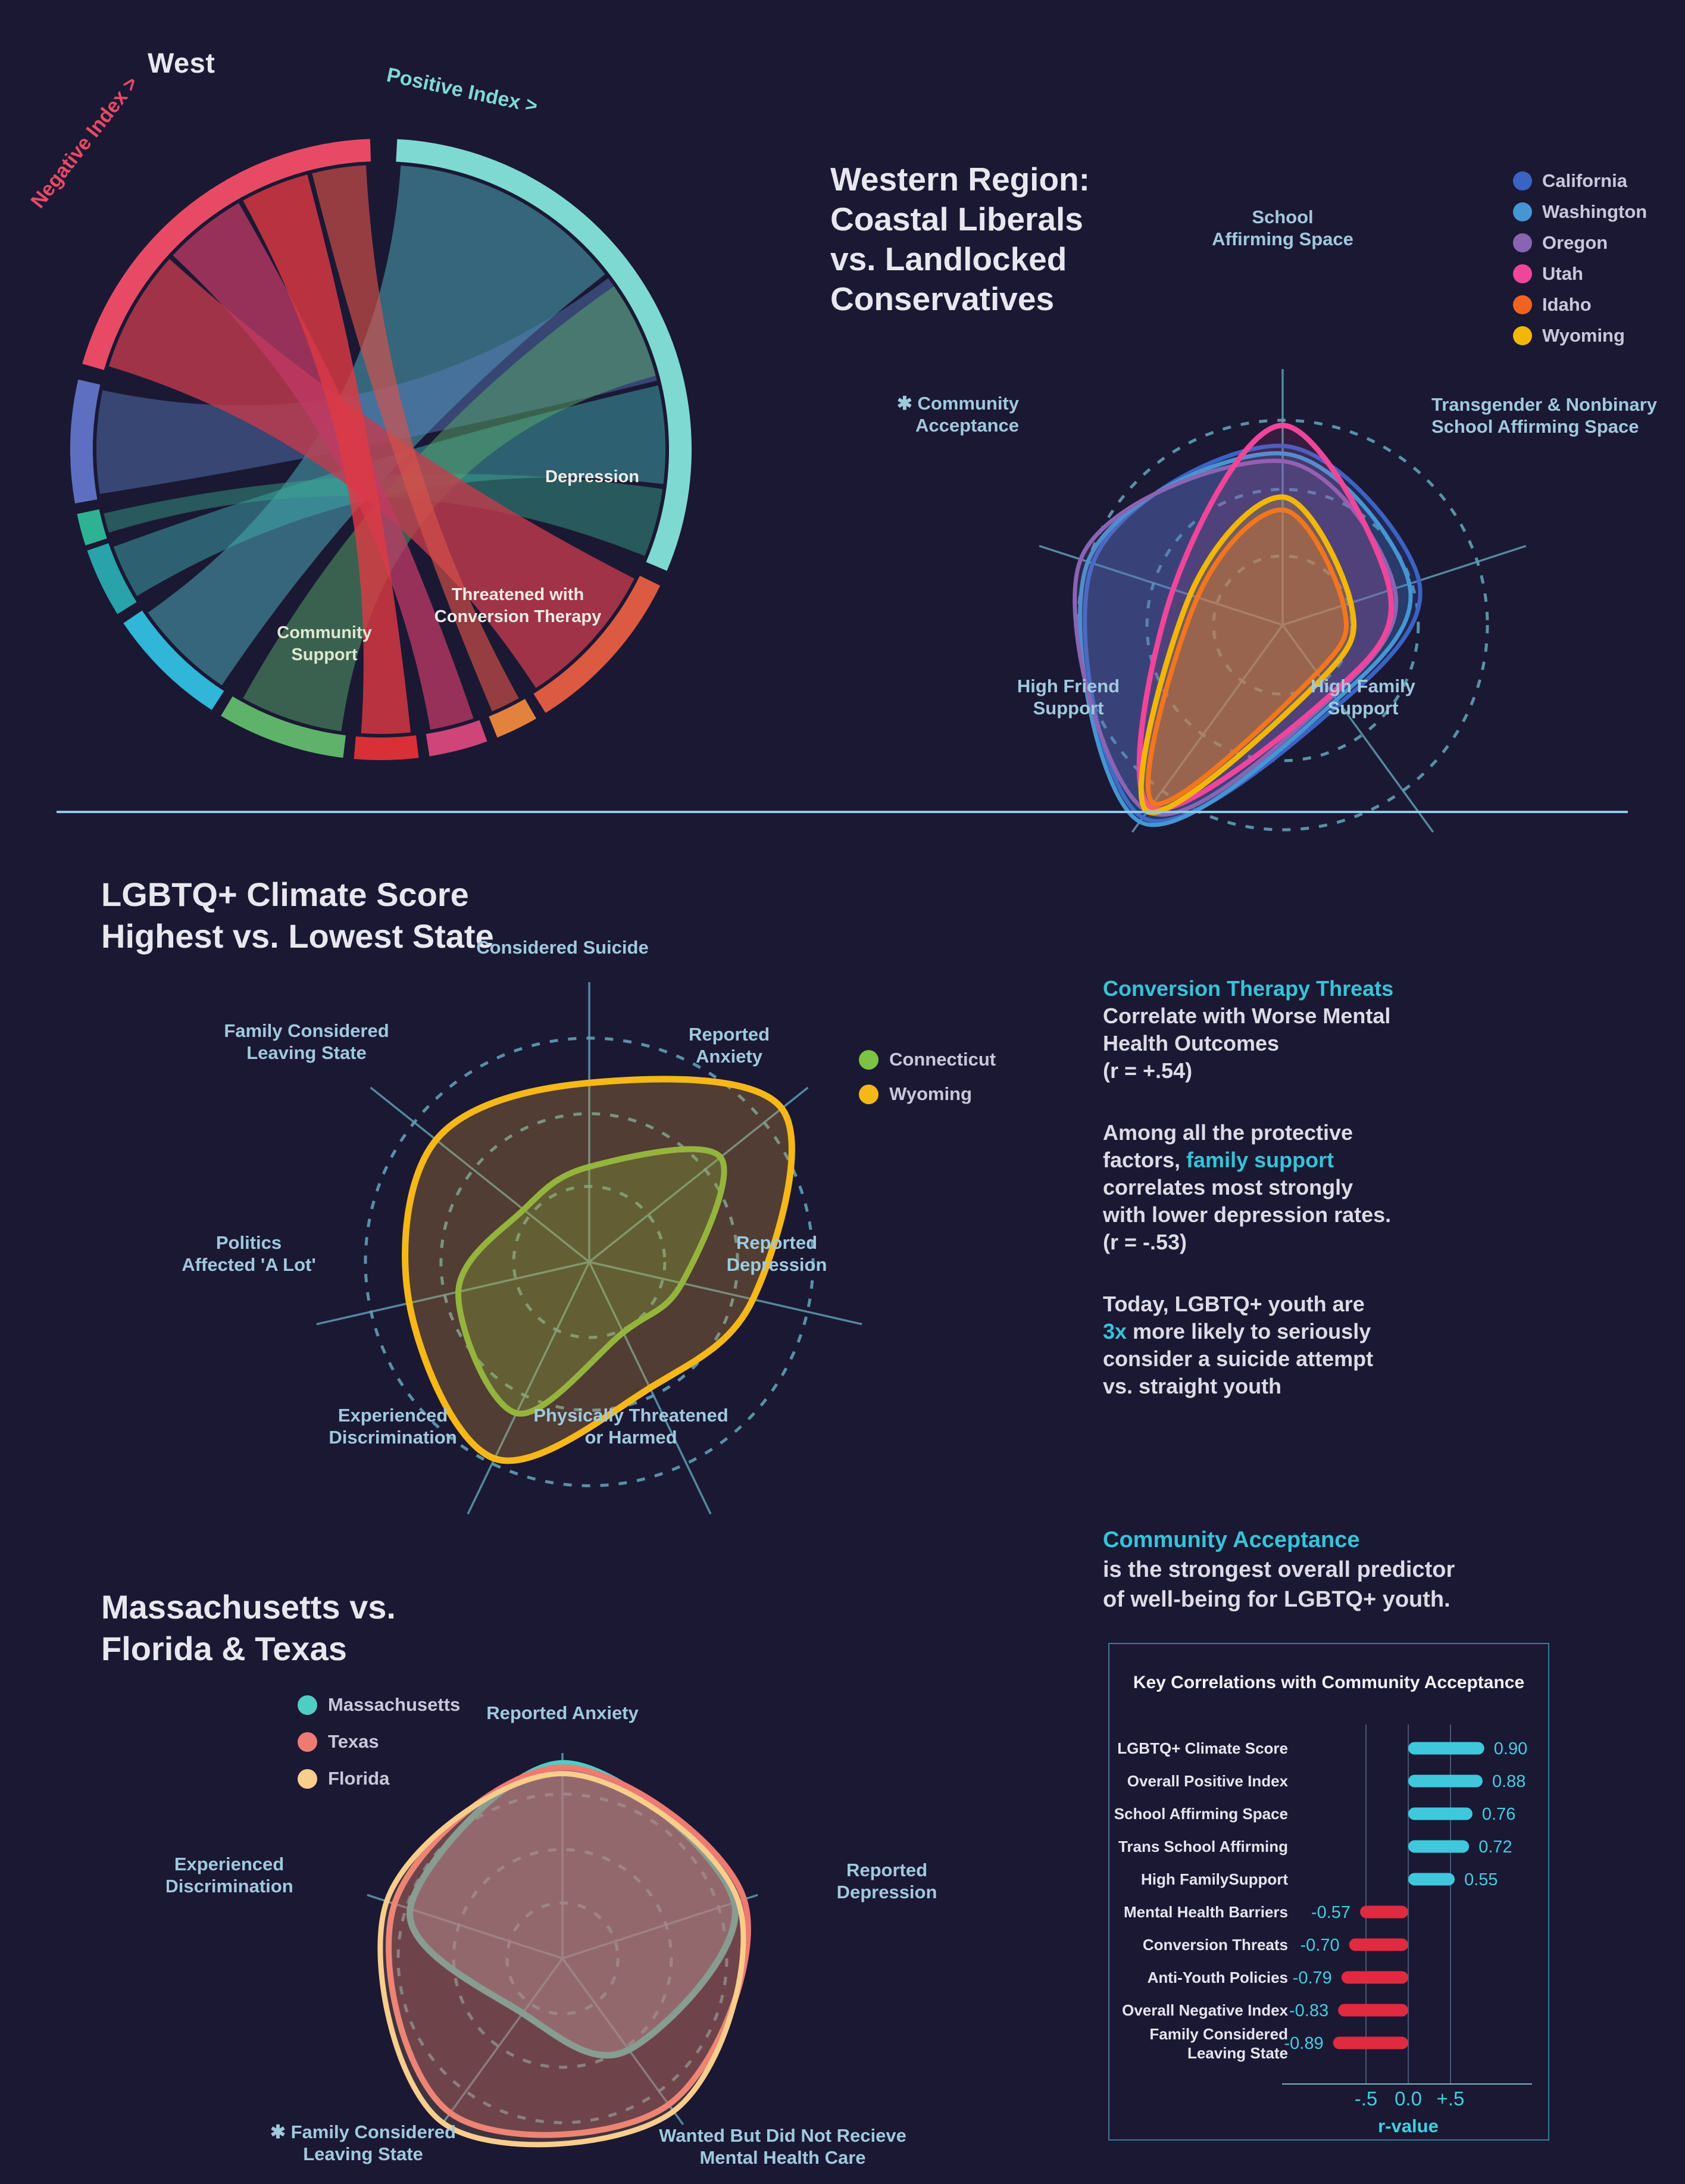 The height and width of the screenshot is (2184, 1685). I want to click on bar-axis-tick: +.5, so click(1451, 2099).